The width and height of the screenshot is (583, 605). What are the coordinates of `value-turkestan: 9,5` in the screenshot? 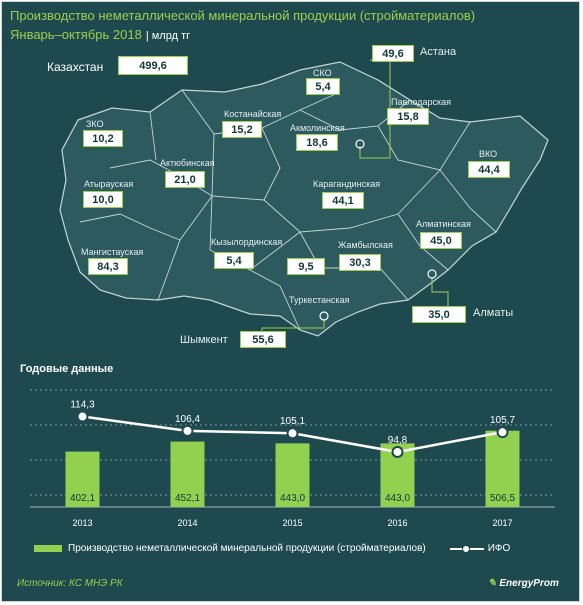 It's located at (306, 266).